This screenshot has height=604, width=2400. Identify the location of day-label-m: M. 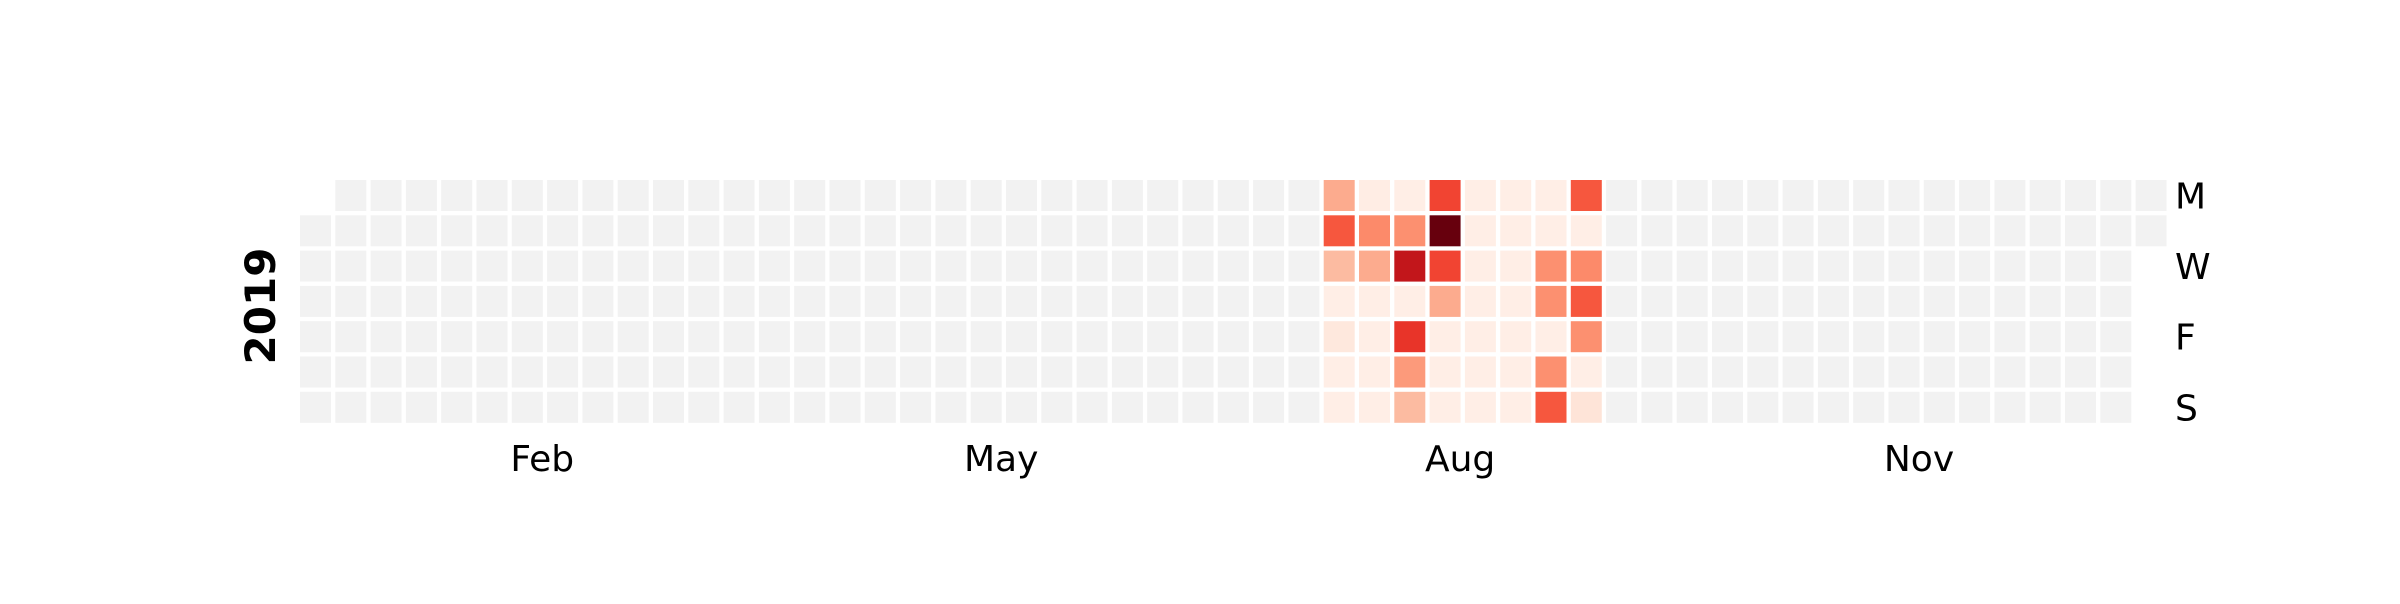
(2190, 197).